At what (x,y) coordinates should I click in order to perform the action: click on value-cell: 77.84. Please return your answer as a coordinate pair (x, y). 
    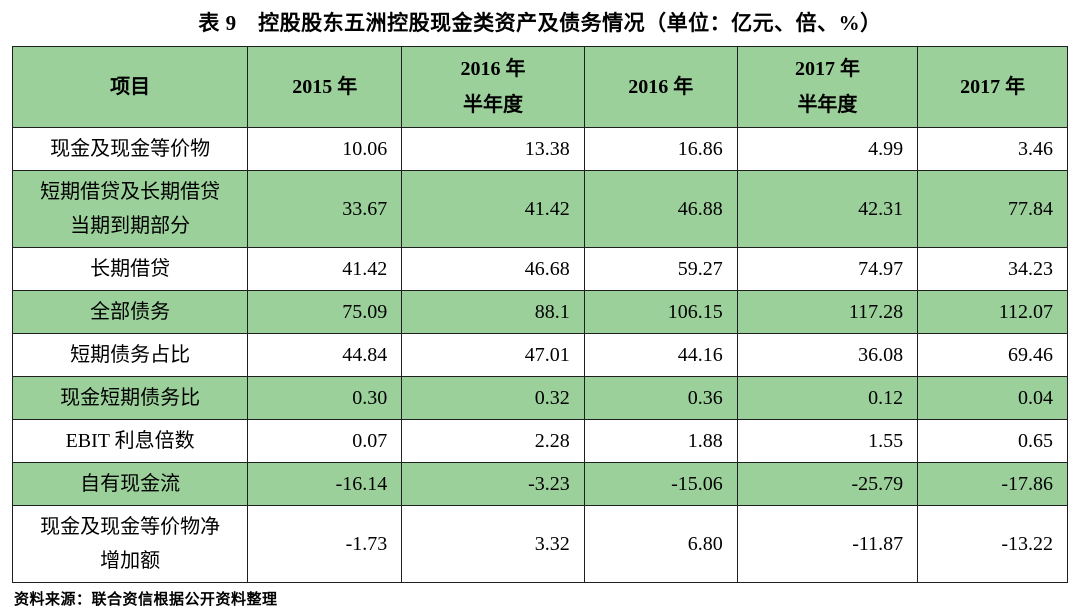
    Looking at the image, I should click on (992, 209).